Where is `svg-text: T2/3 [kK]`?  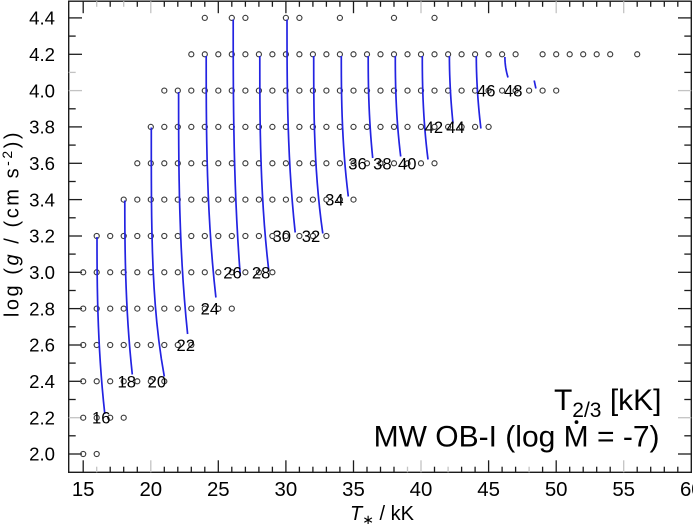 svg-text: T2/3 [kK] is located at coordinates (608, 403).